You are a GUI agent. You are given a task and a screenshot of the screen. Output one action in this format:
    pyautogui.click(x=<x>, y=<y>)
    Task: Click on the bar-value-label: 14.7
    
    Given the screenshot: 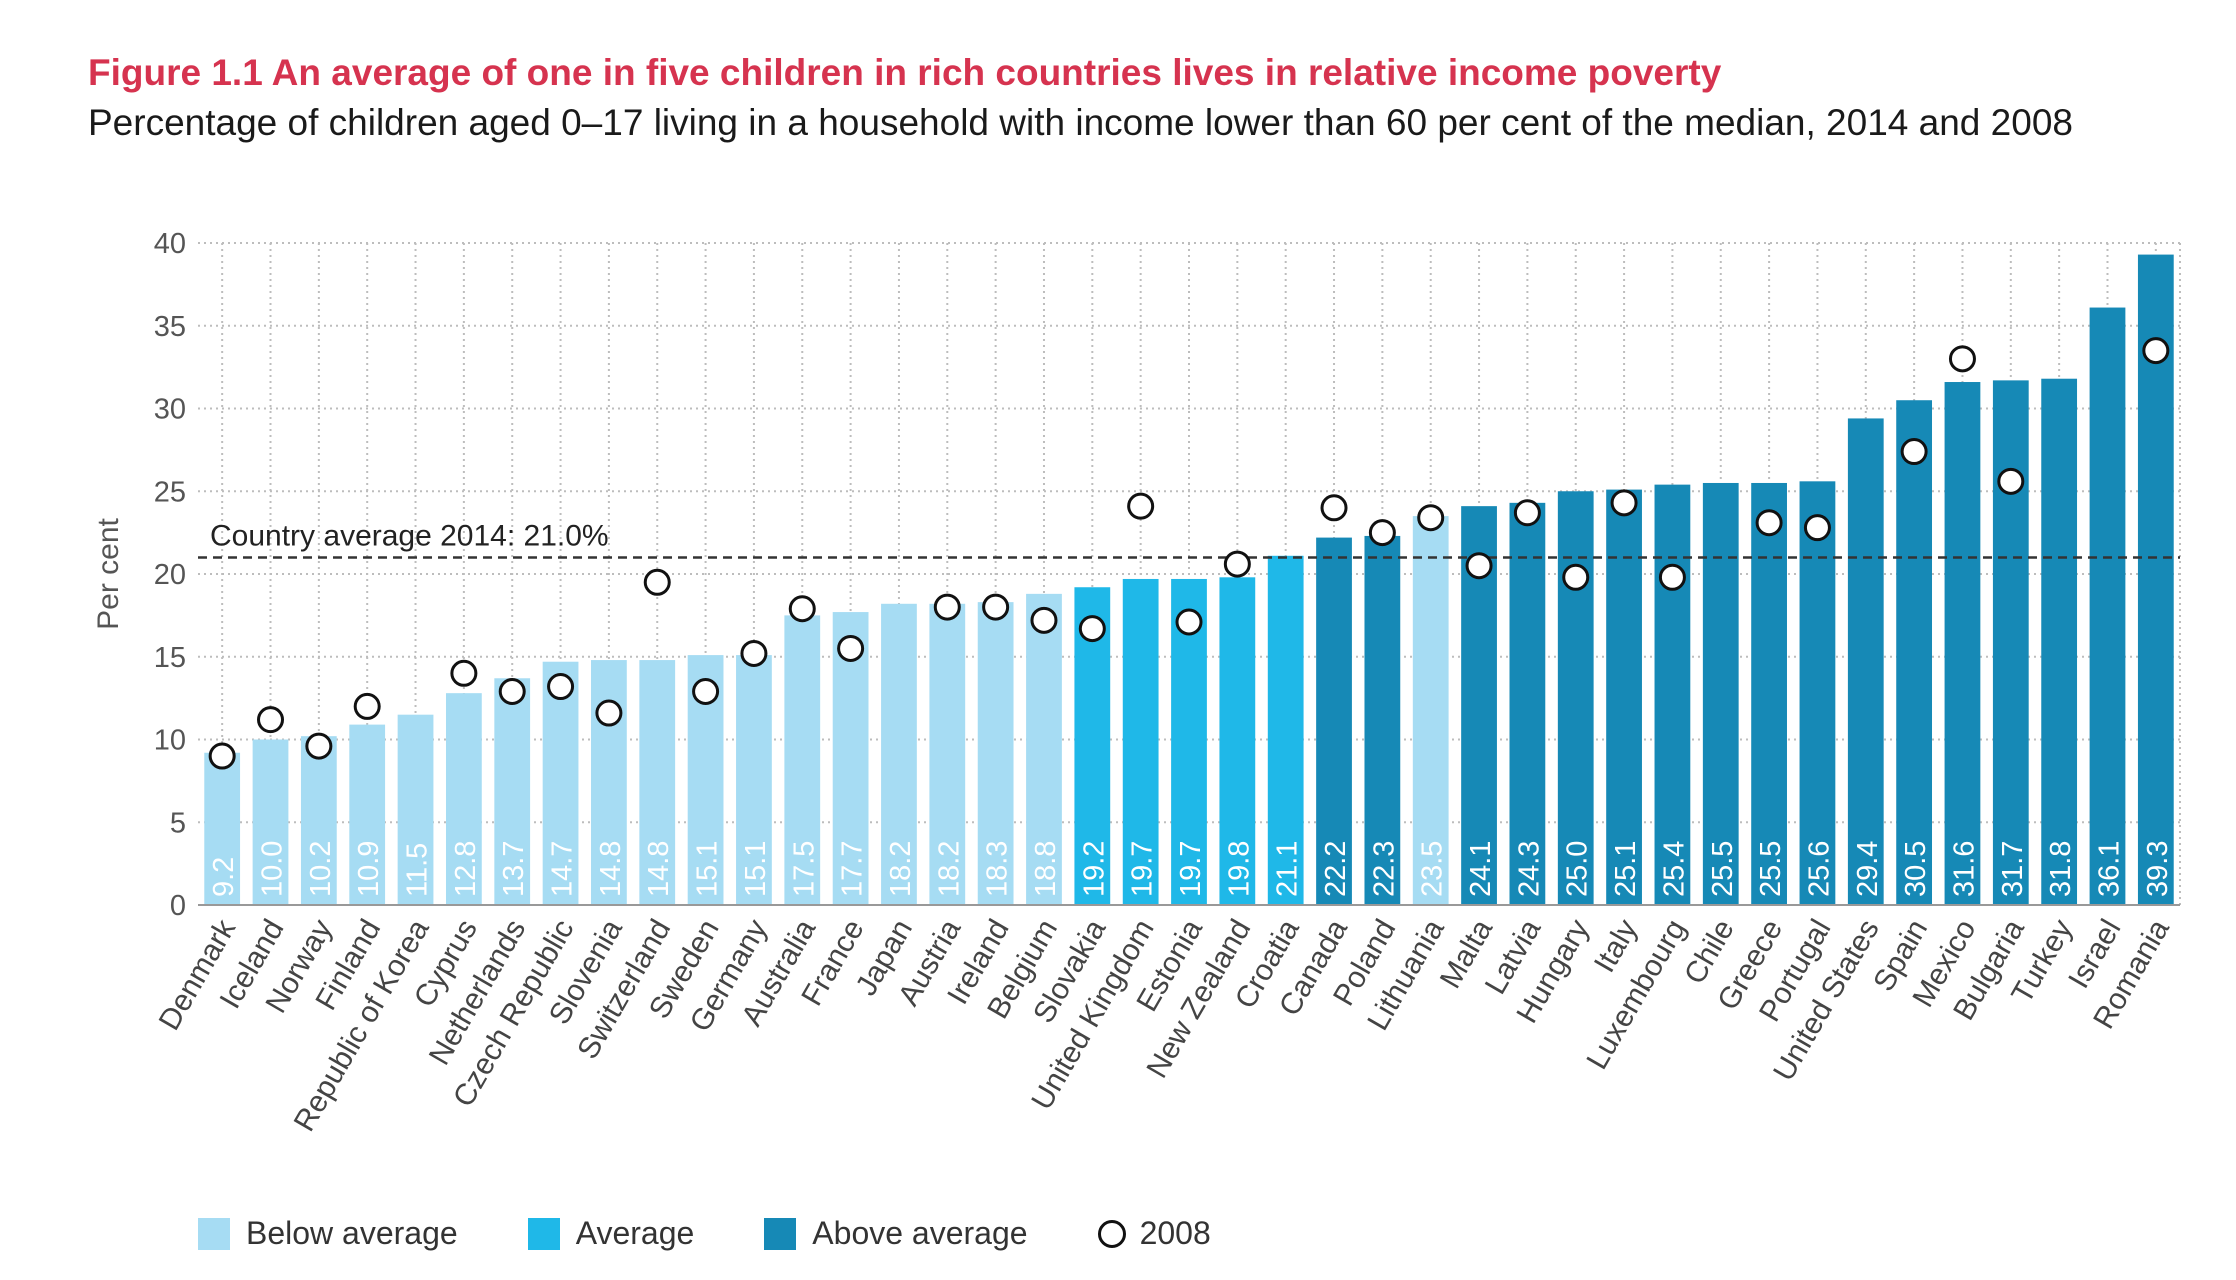 What is the action you would take?
    pyautogui.click(x=563, y=869)
    